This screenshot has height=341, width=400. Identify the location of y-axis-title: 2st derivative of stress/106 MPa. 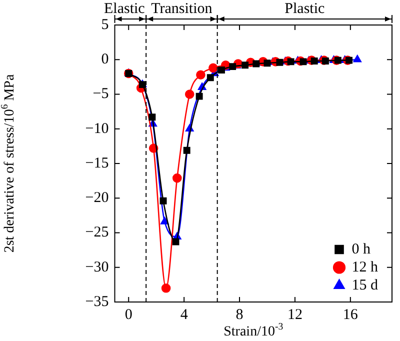
(9, 163).